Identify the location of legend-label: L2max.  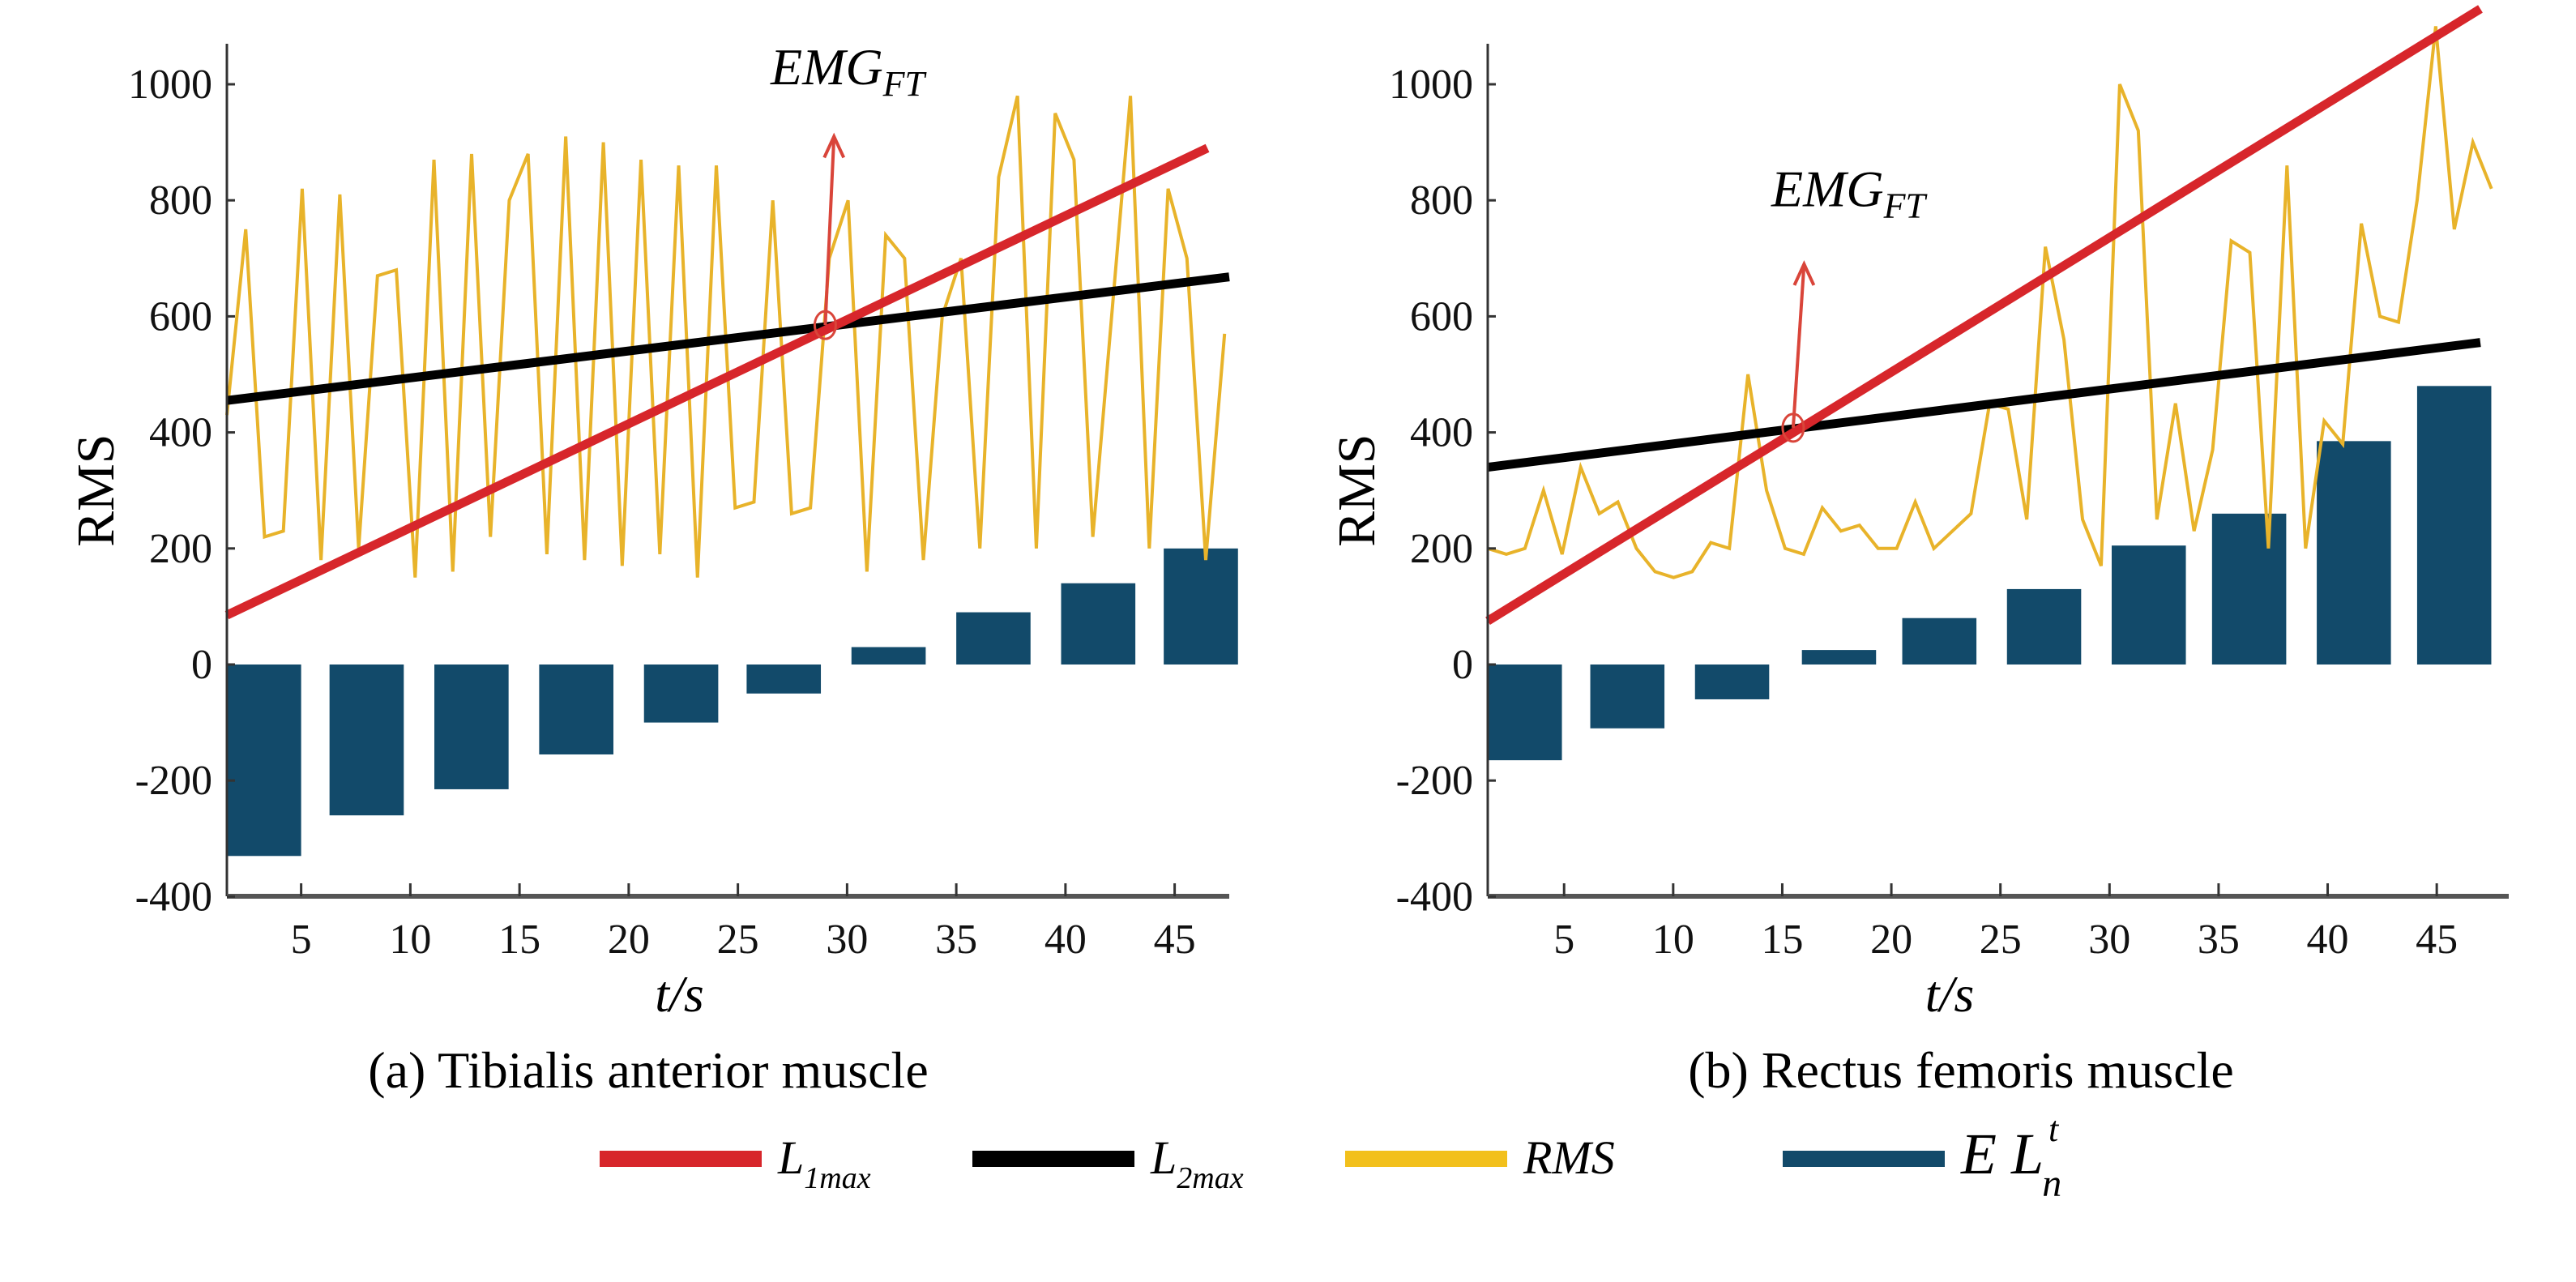
(1197, 1163).